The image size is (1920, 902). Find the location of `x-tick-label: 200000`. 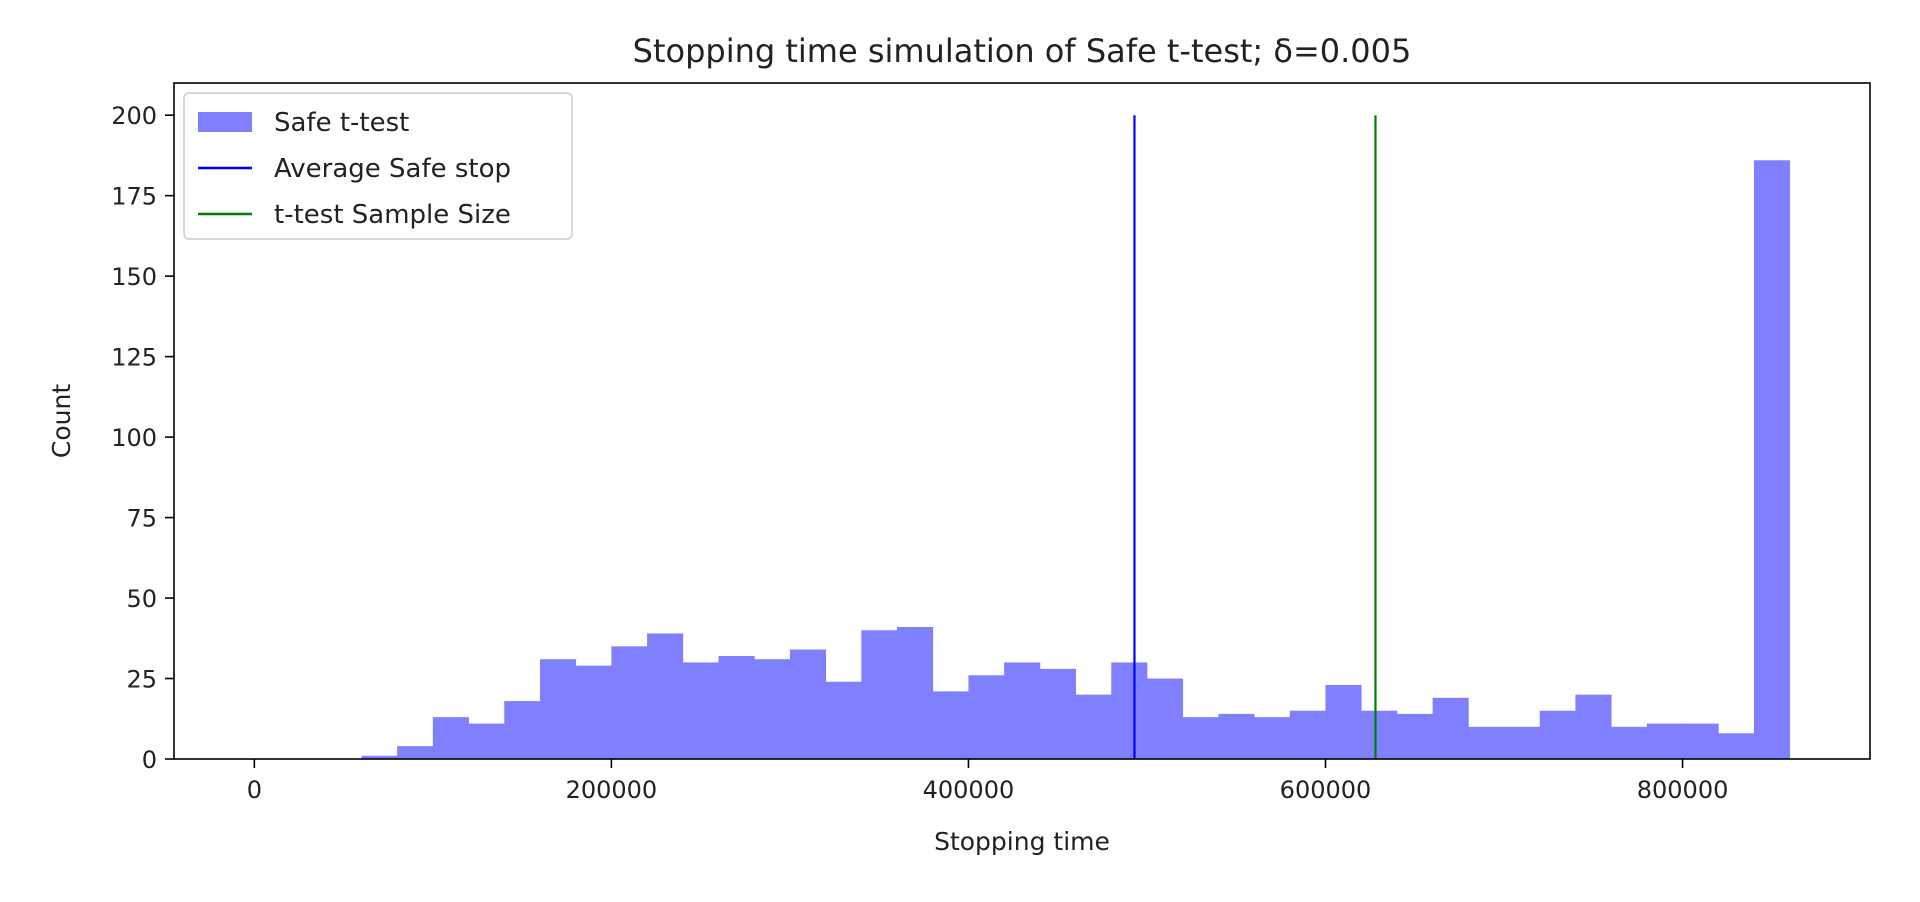

x-tick-label: 200000 is located at coordinates (612, 790).